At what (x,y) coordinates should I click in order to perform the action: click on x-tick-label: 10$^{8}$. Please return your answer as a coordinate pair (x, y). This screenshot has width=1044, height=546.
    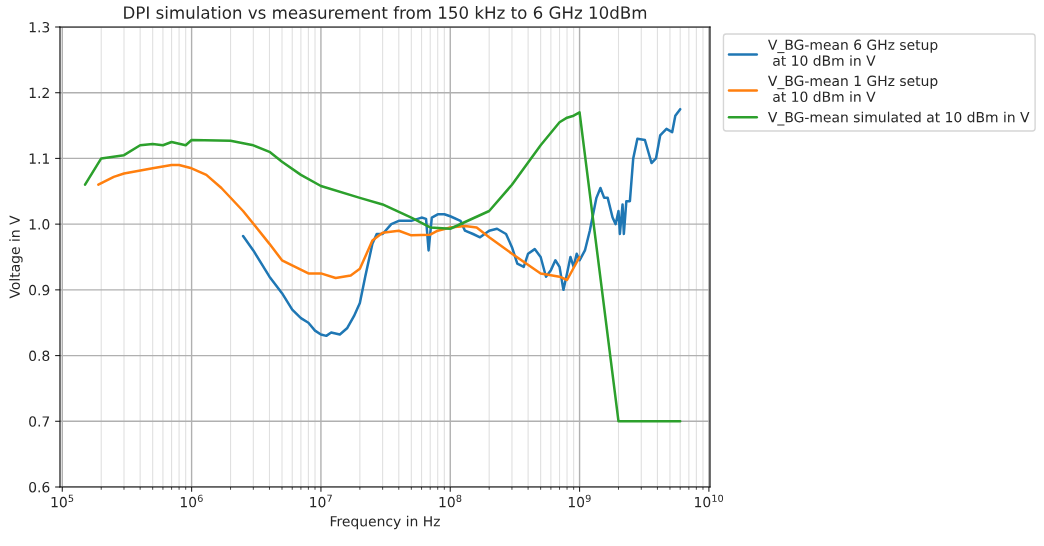
    Looking at the image, I should click on (450, 501).